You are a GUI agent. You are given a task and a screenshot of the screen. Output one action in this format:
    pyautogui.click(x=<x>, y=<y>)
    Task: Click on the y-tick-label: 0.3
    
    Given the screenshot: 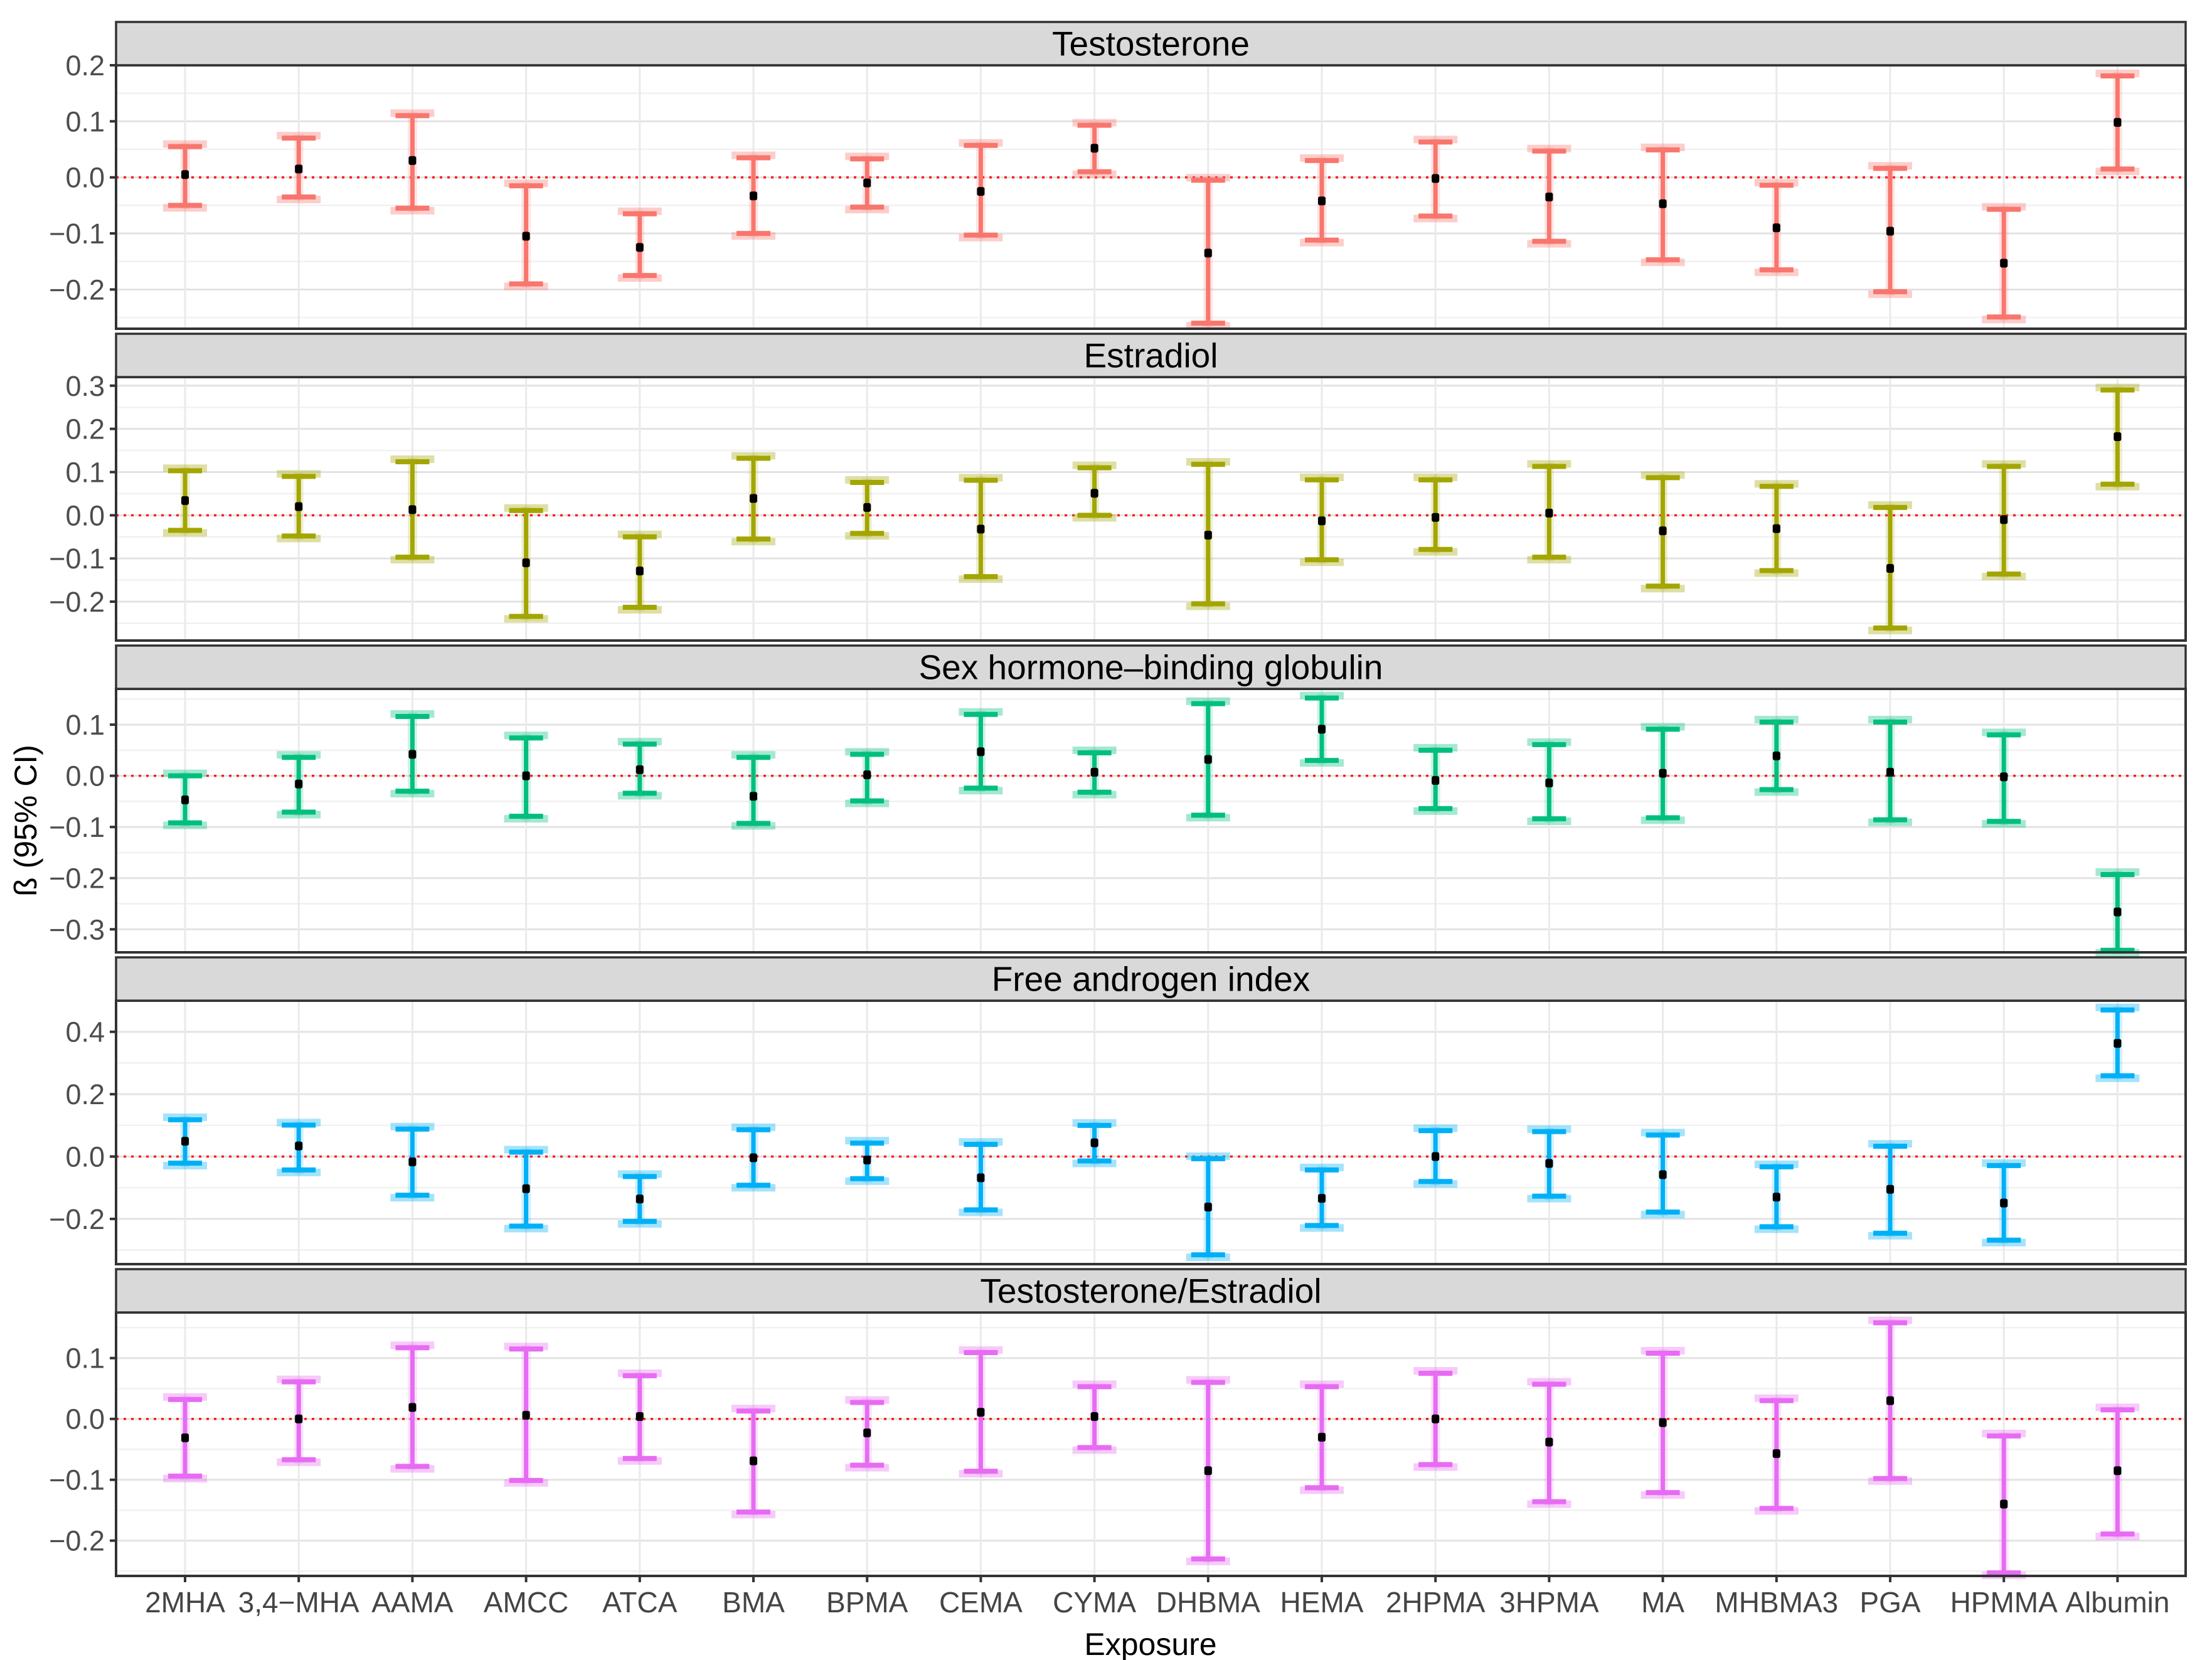 What is the action you would take?
    pyautogui.click(x=85, y=386)
    